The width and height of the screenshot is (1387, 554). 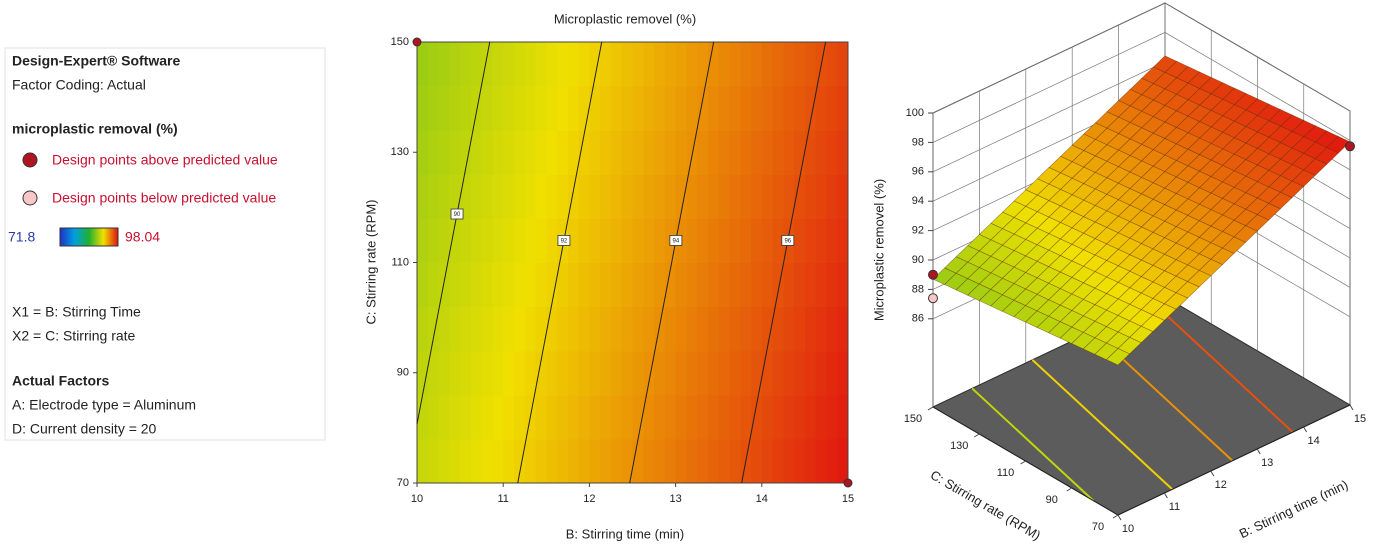 I want to click on surface-c-label: C: Stirring rate (RPM), so click(x=985, y=505).